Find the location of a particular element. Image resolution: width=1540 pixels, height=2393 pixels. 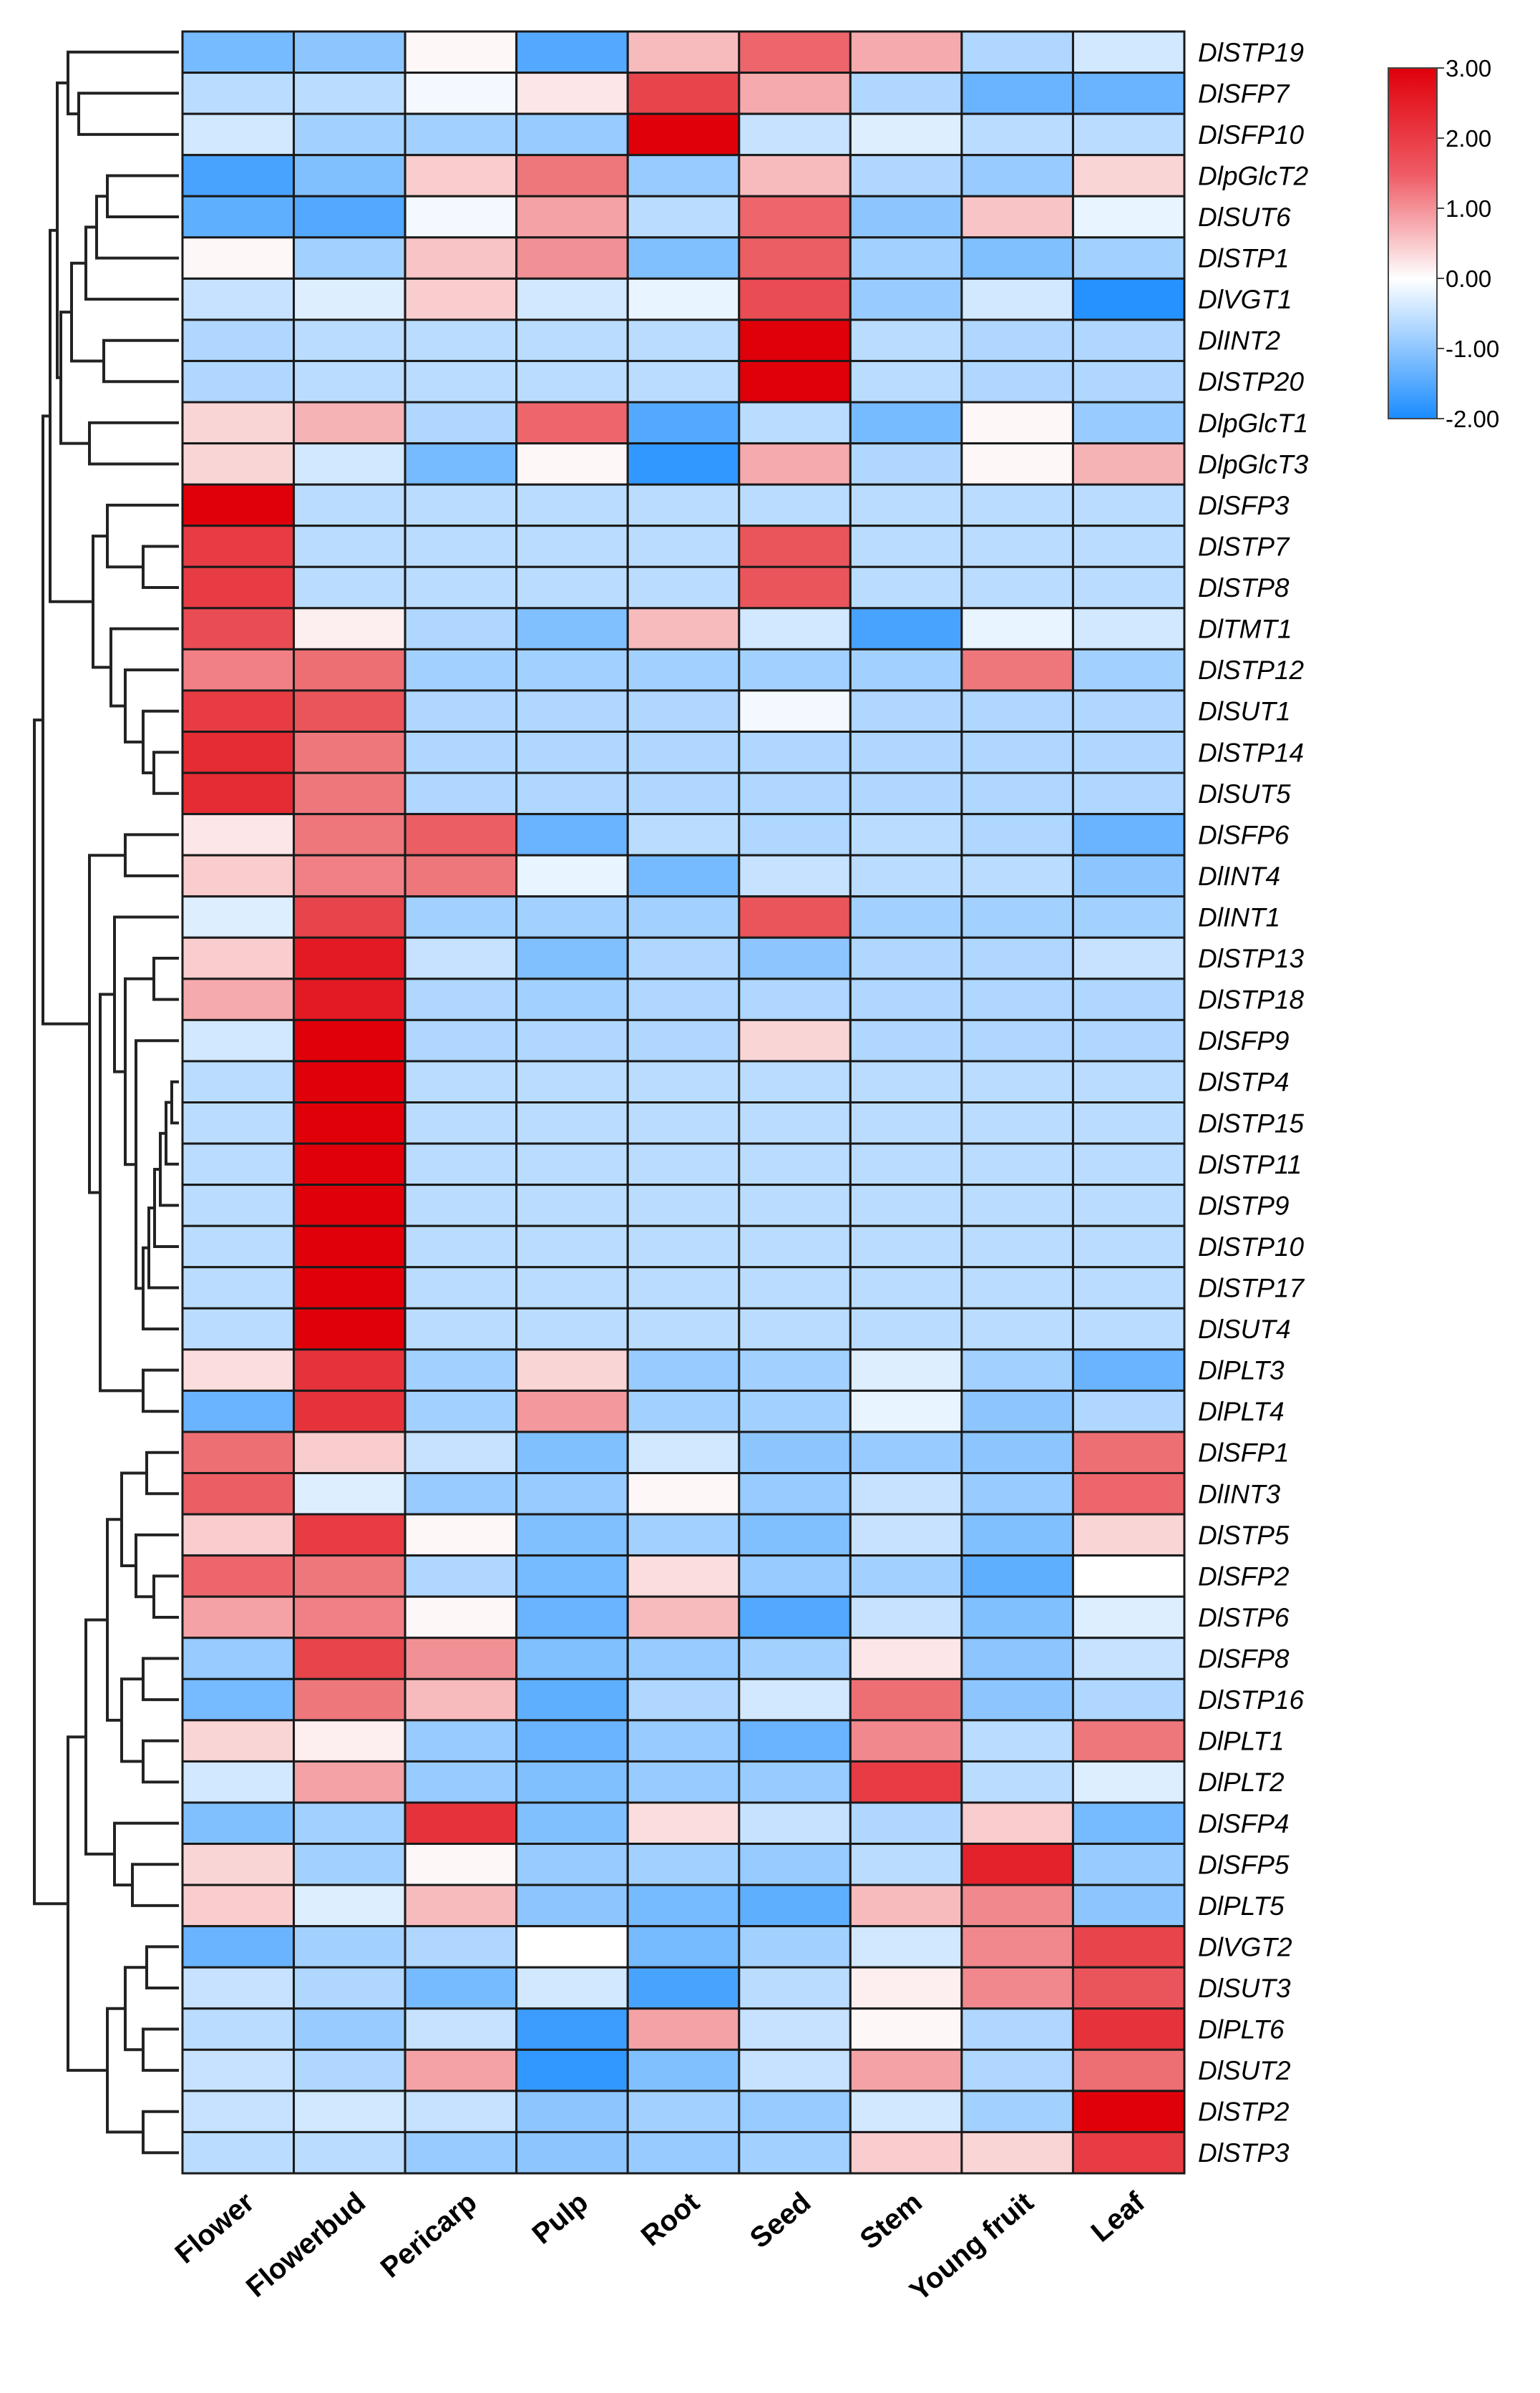

legend-tick-label: 3.00 is located at coordinates (1469, 68).